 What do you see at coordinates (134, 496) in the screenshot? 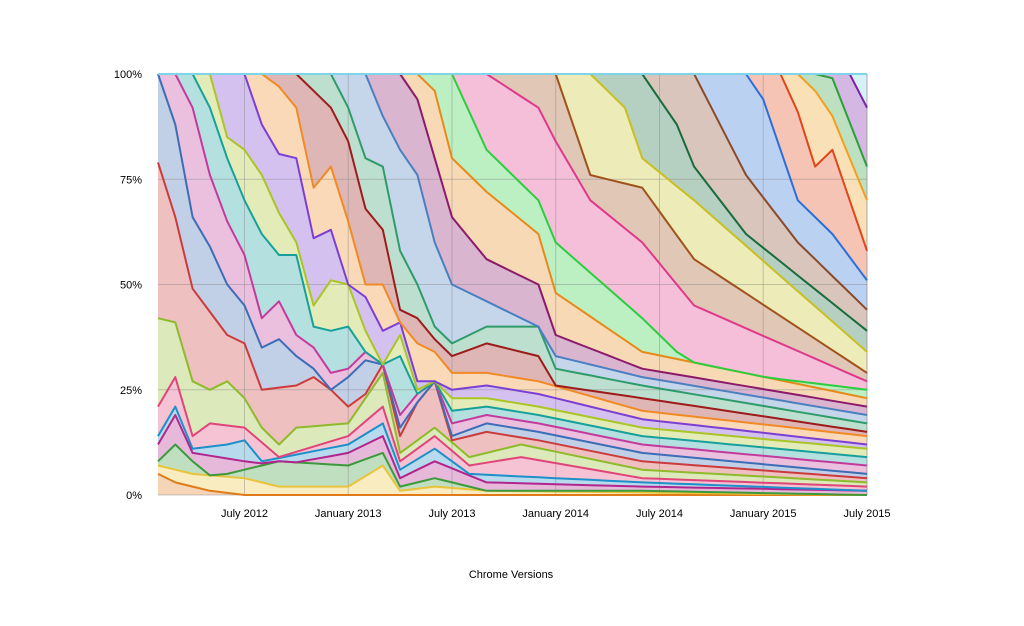
I see `y-tick-label: 0%` at bounding box center [134, 496].